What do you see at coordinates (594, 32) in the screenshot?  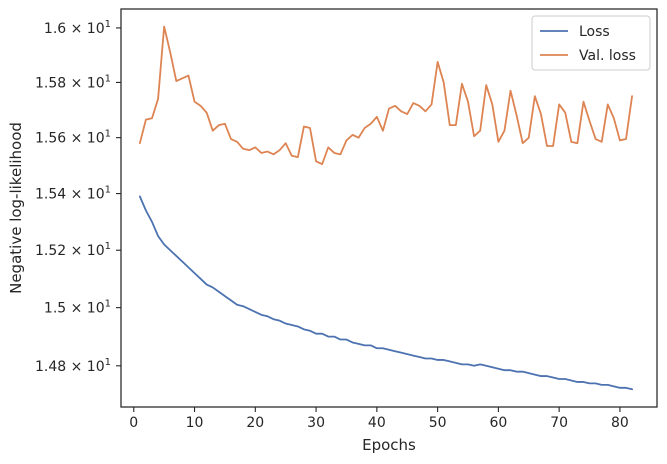 I see `legend-label-loss: Loss` at bounding box center [594, 32].